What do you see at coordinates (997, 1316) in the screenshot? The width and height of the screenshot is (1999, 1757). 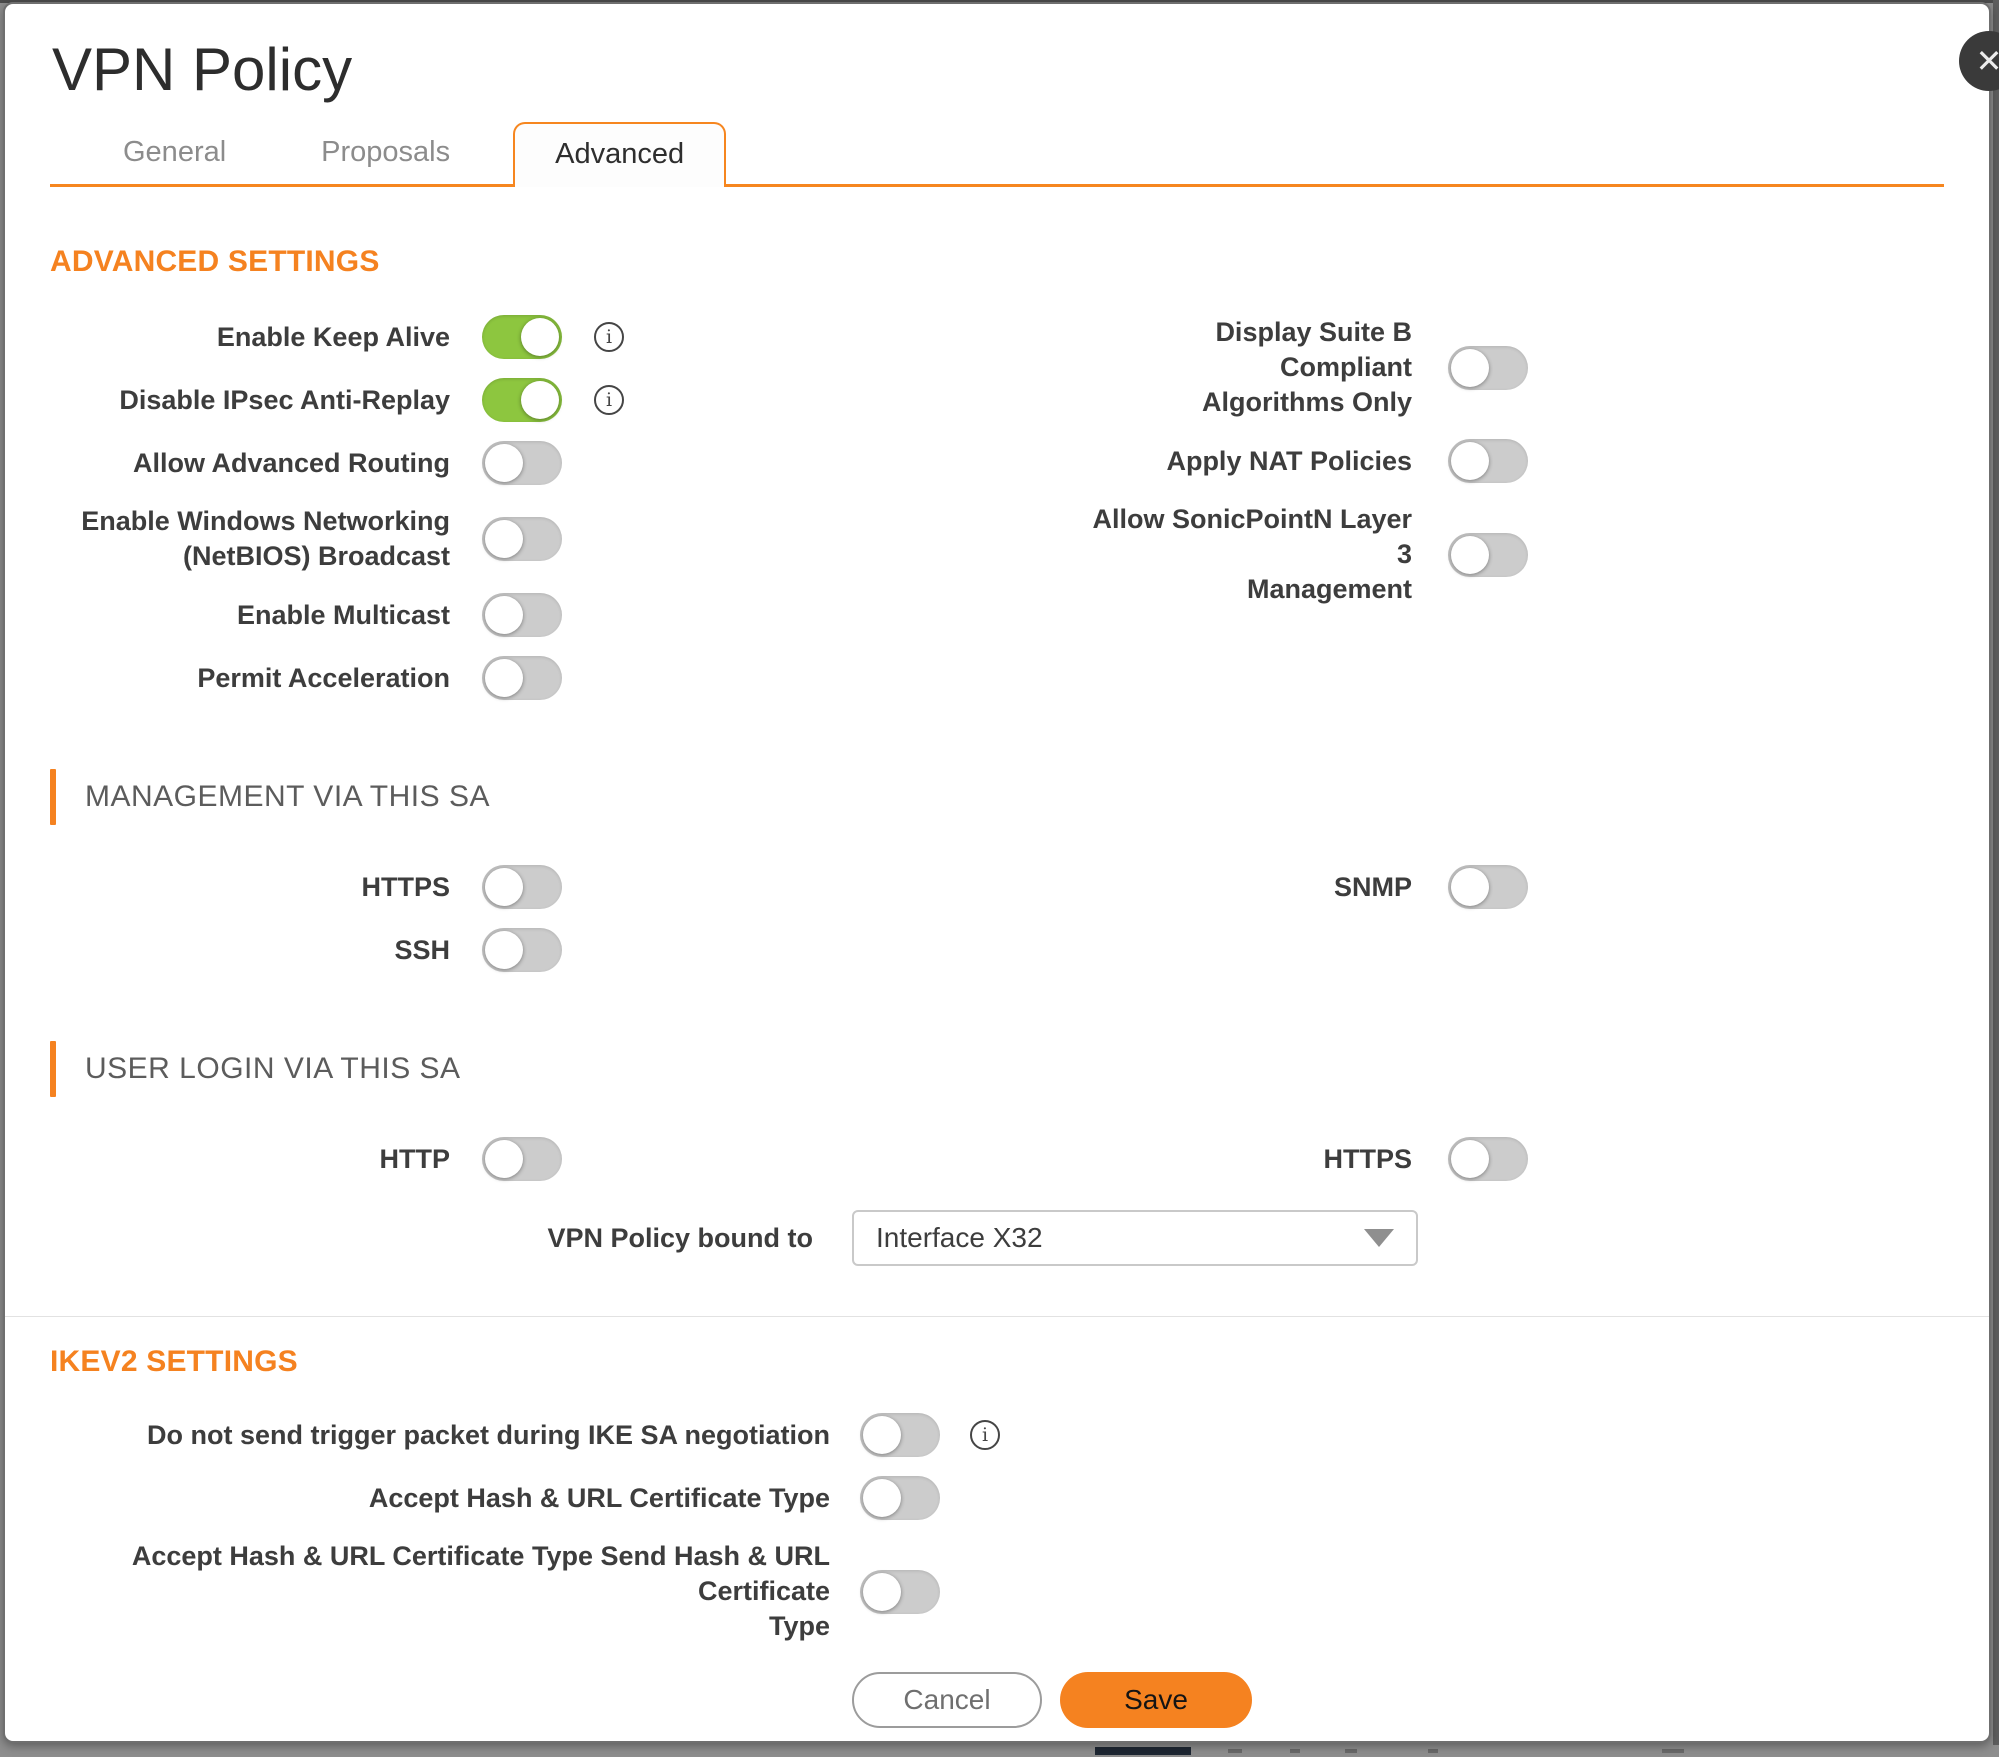 I see `section-divider` at bounding box center [997, 1316].